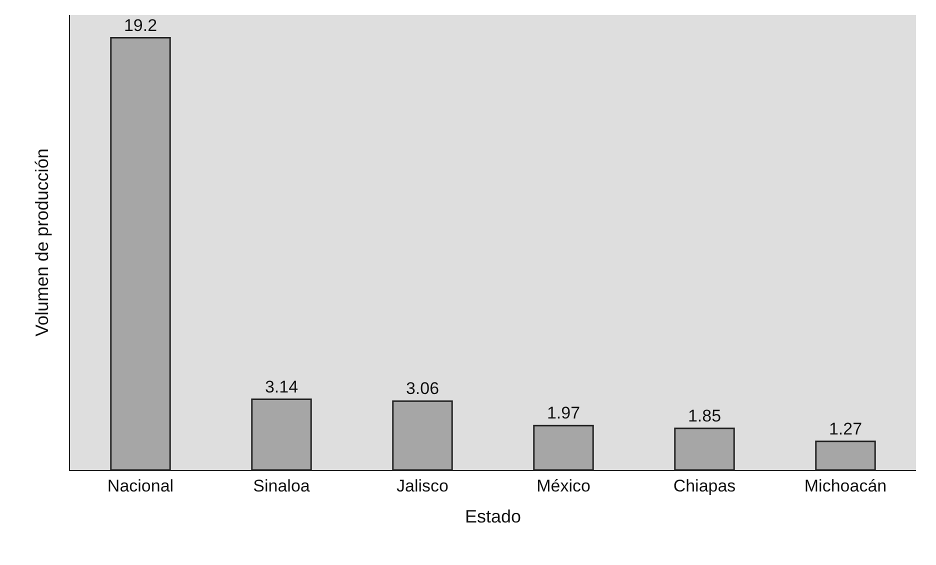 This screenshot has width=936, height=565. I want to click on data-label: 19.2, so click(141, 25).